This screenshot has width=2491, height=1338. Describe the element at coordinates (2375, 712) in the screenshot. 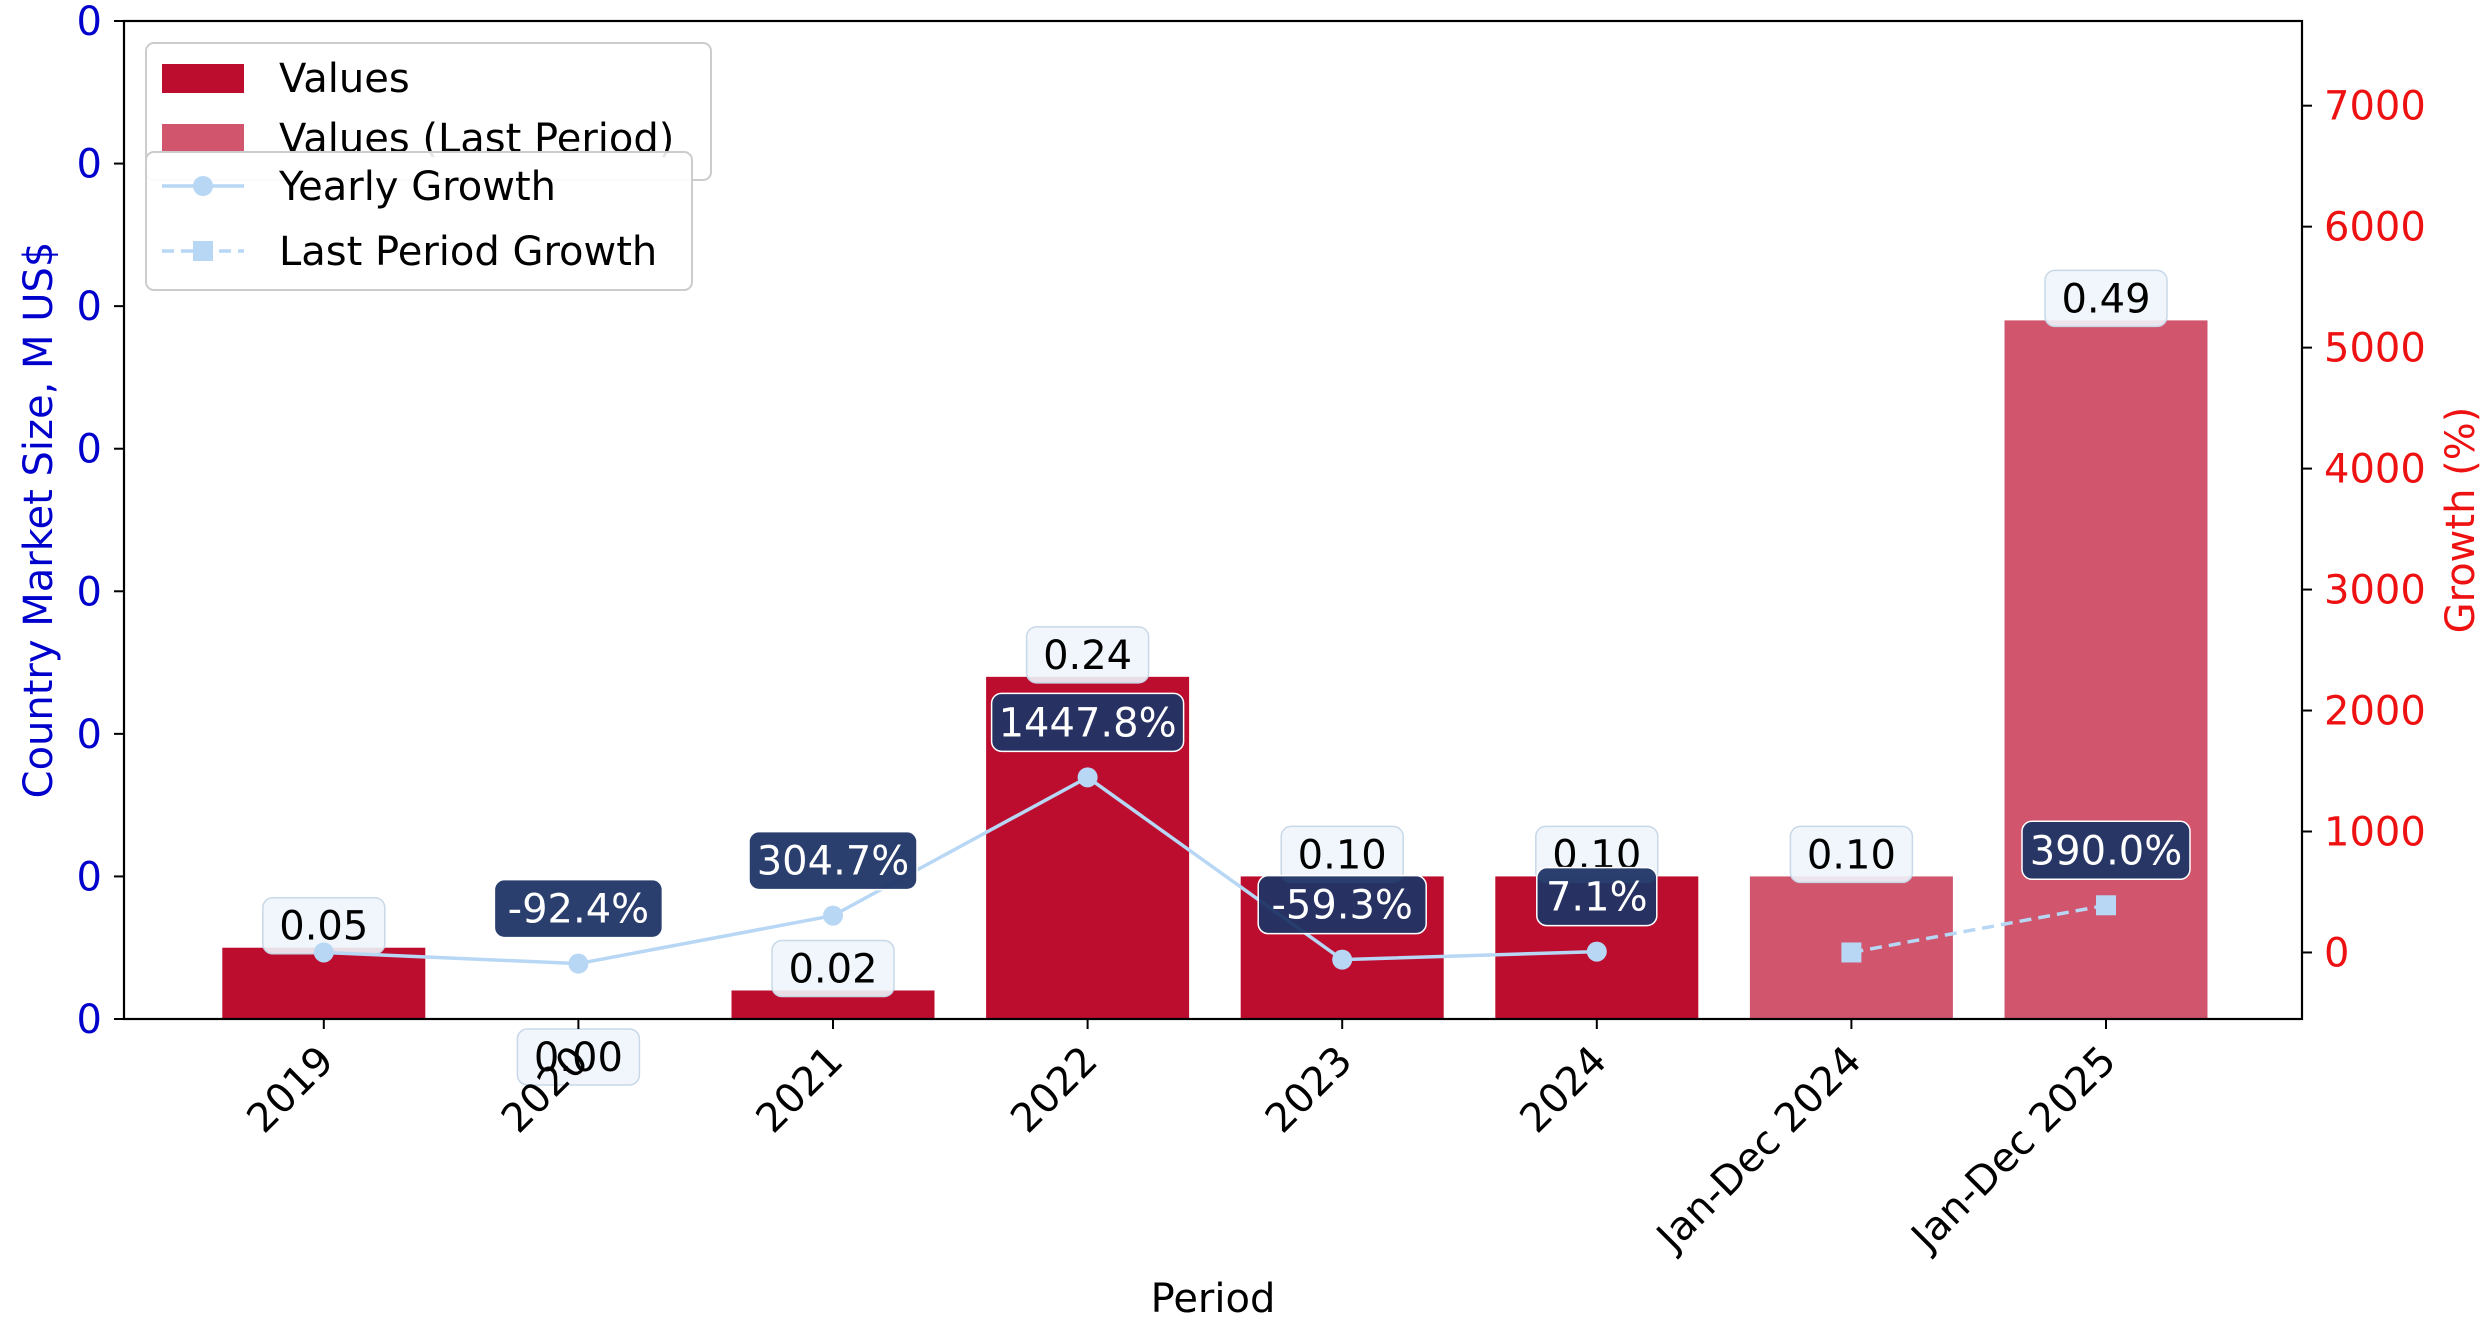

I see `right-y-tick-label: 2000` at that location.